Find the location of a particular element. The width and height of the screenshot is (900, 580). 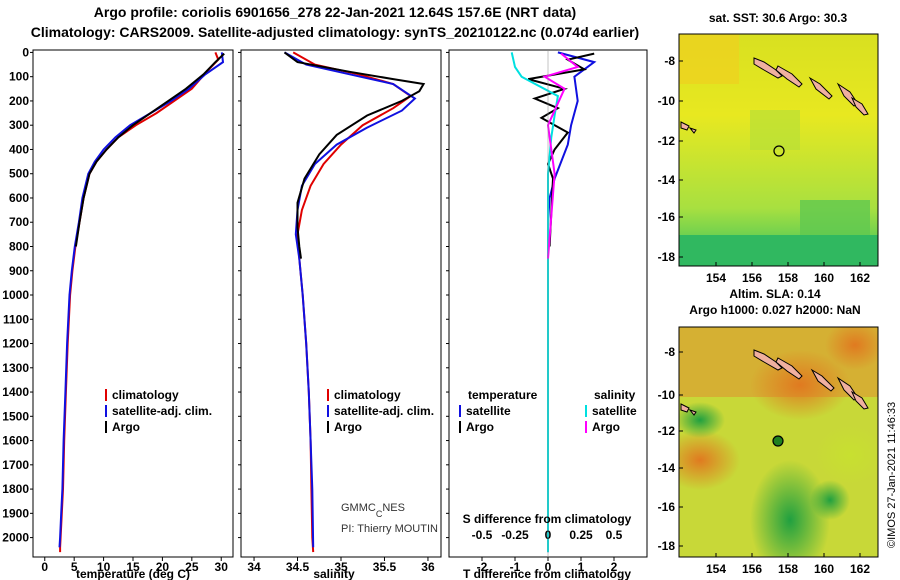

depth-tick-label: 1000 is located at coordinates (15, 295).